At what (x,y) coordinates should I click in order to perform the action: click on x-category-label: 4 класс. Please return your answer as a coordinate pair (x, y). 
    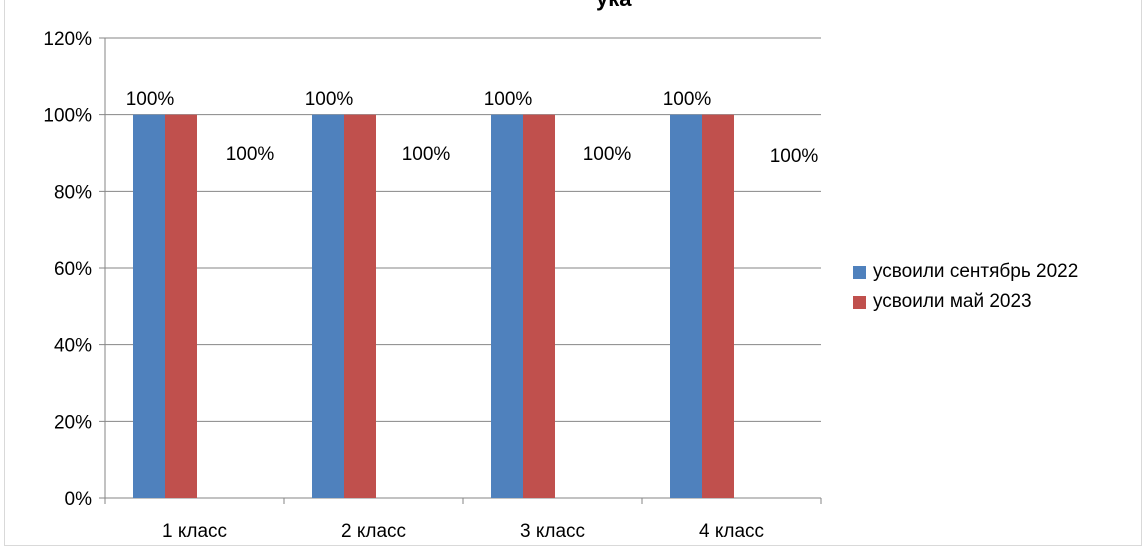
    Looking at the image, I should click on (731, 531).